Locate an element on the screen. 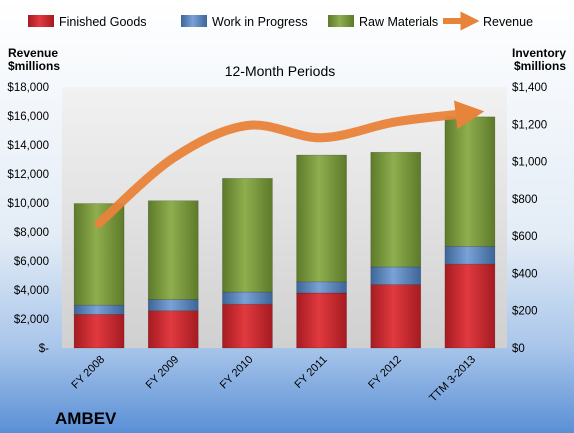  y-left-tick-label: $8,000 is located at coordinates (31, 233).